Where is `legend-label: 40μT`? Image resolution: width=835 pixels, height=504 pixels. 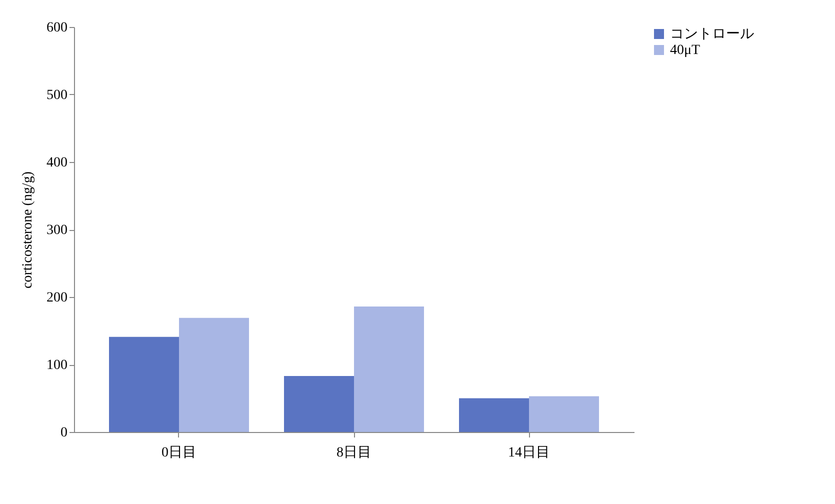
legend-label: 40μT is located at coordinates (685, 50).